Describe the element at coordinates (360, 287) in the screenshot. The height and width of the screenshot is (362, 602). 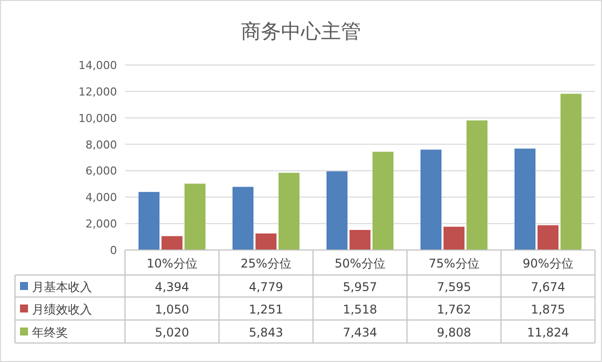
I see `table-cell: 5,957` at that location.